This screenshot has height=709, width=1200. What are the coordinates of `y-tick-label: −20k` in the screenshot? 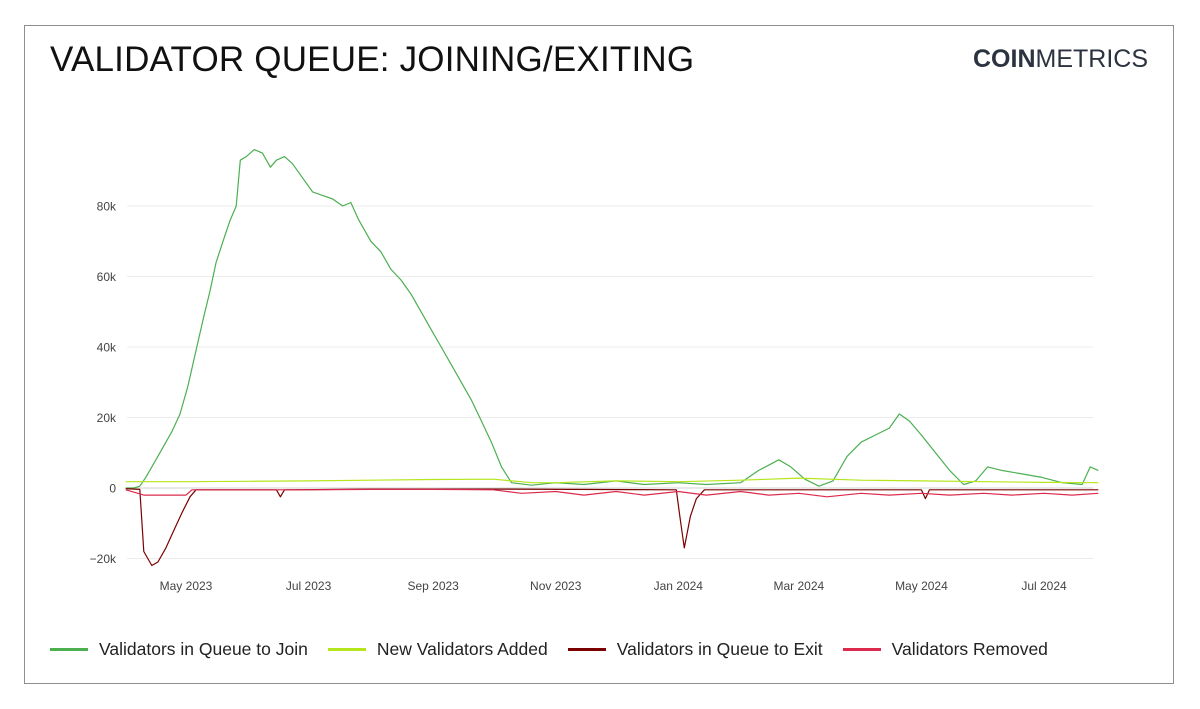 It's located at (103, 559).